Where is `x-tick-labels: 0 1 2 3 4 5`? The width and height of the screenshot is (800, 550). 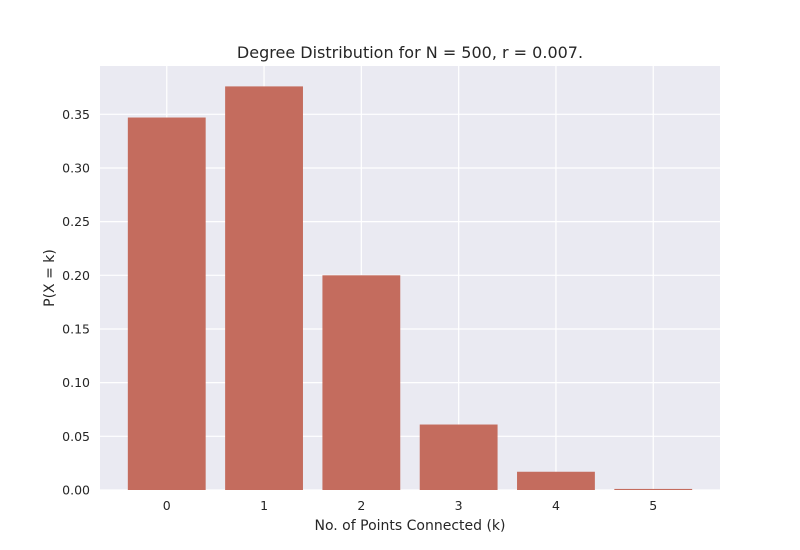 x-tick-labels: 0 1 2 3 4 5 is located at coordinates (410, 505).